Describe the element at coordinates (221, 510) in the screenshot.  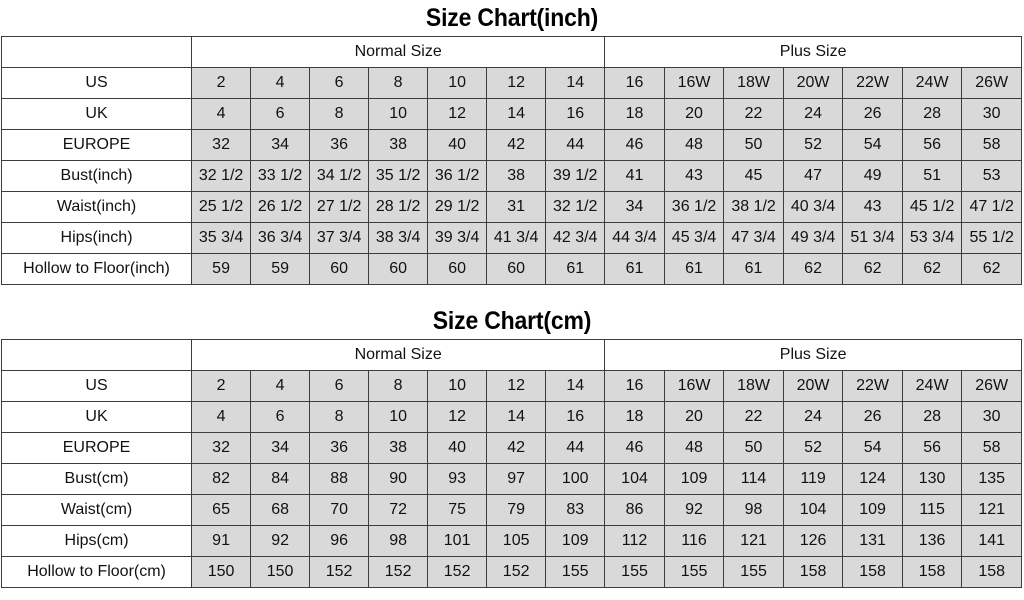
I see `table-cell: 65` at that location.